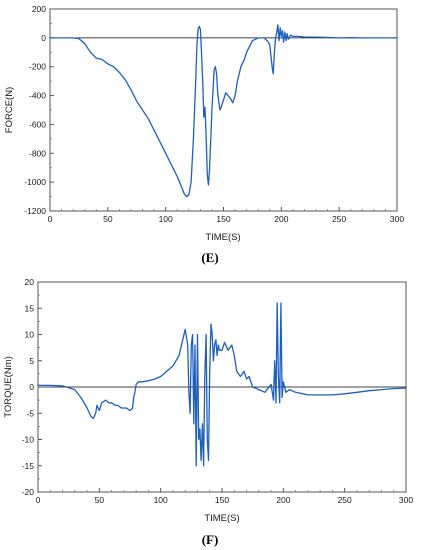  I want to click on y-tick-label: -600, so click(37, 124).